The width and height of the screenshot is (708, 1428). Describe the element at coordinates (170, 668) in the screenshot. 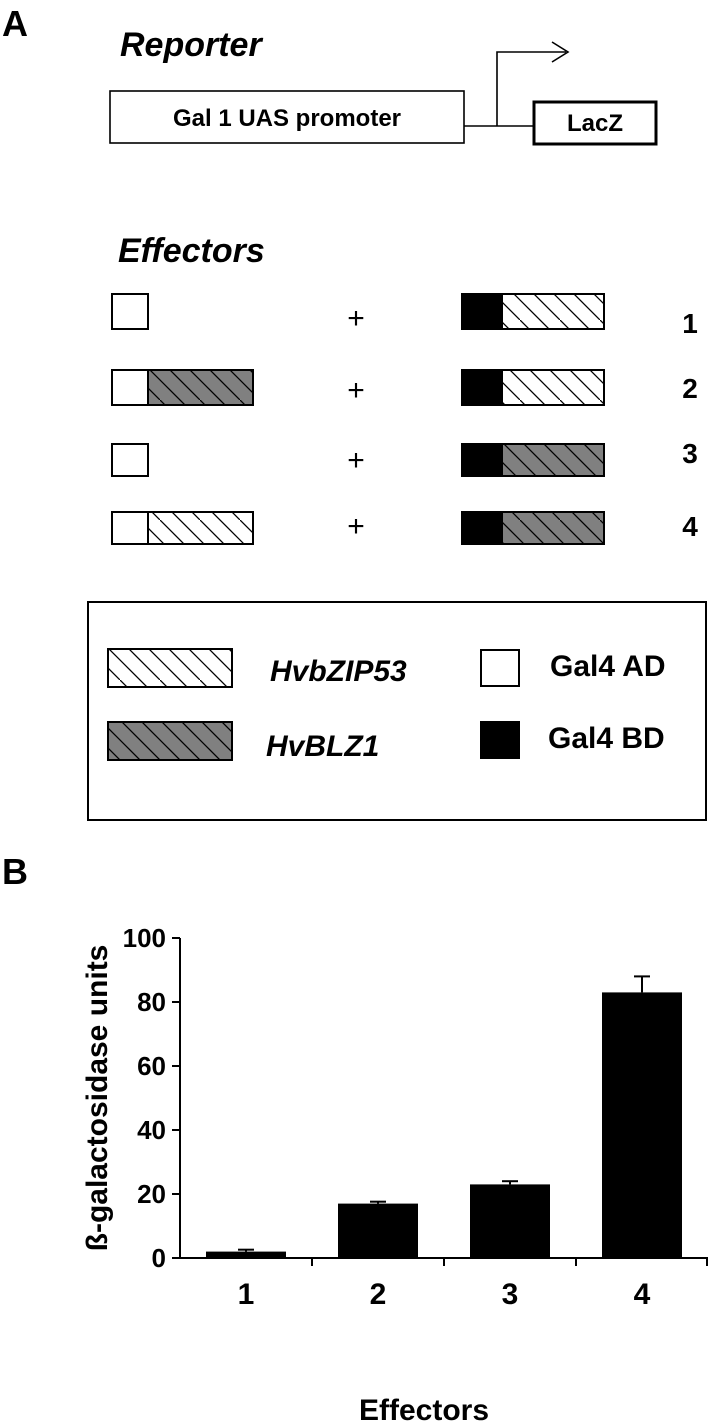

I see `hvbzip53-swatch` at that location.